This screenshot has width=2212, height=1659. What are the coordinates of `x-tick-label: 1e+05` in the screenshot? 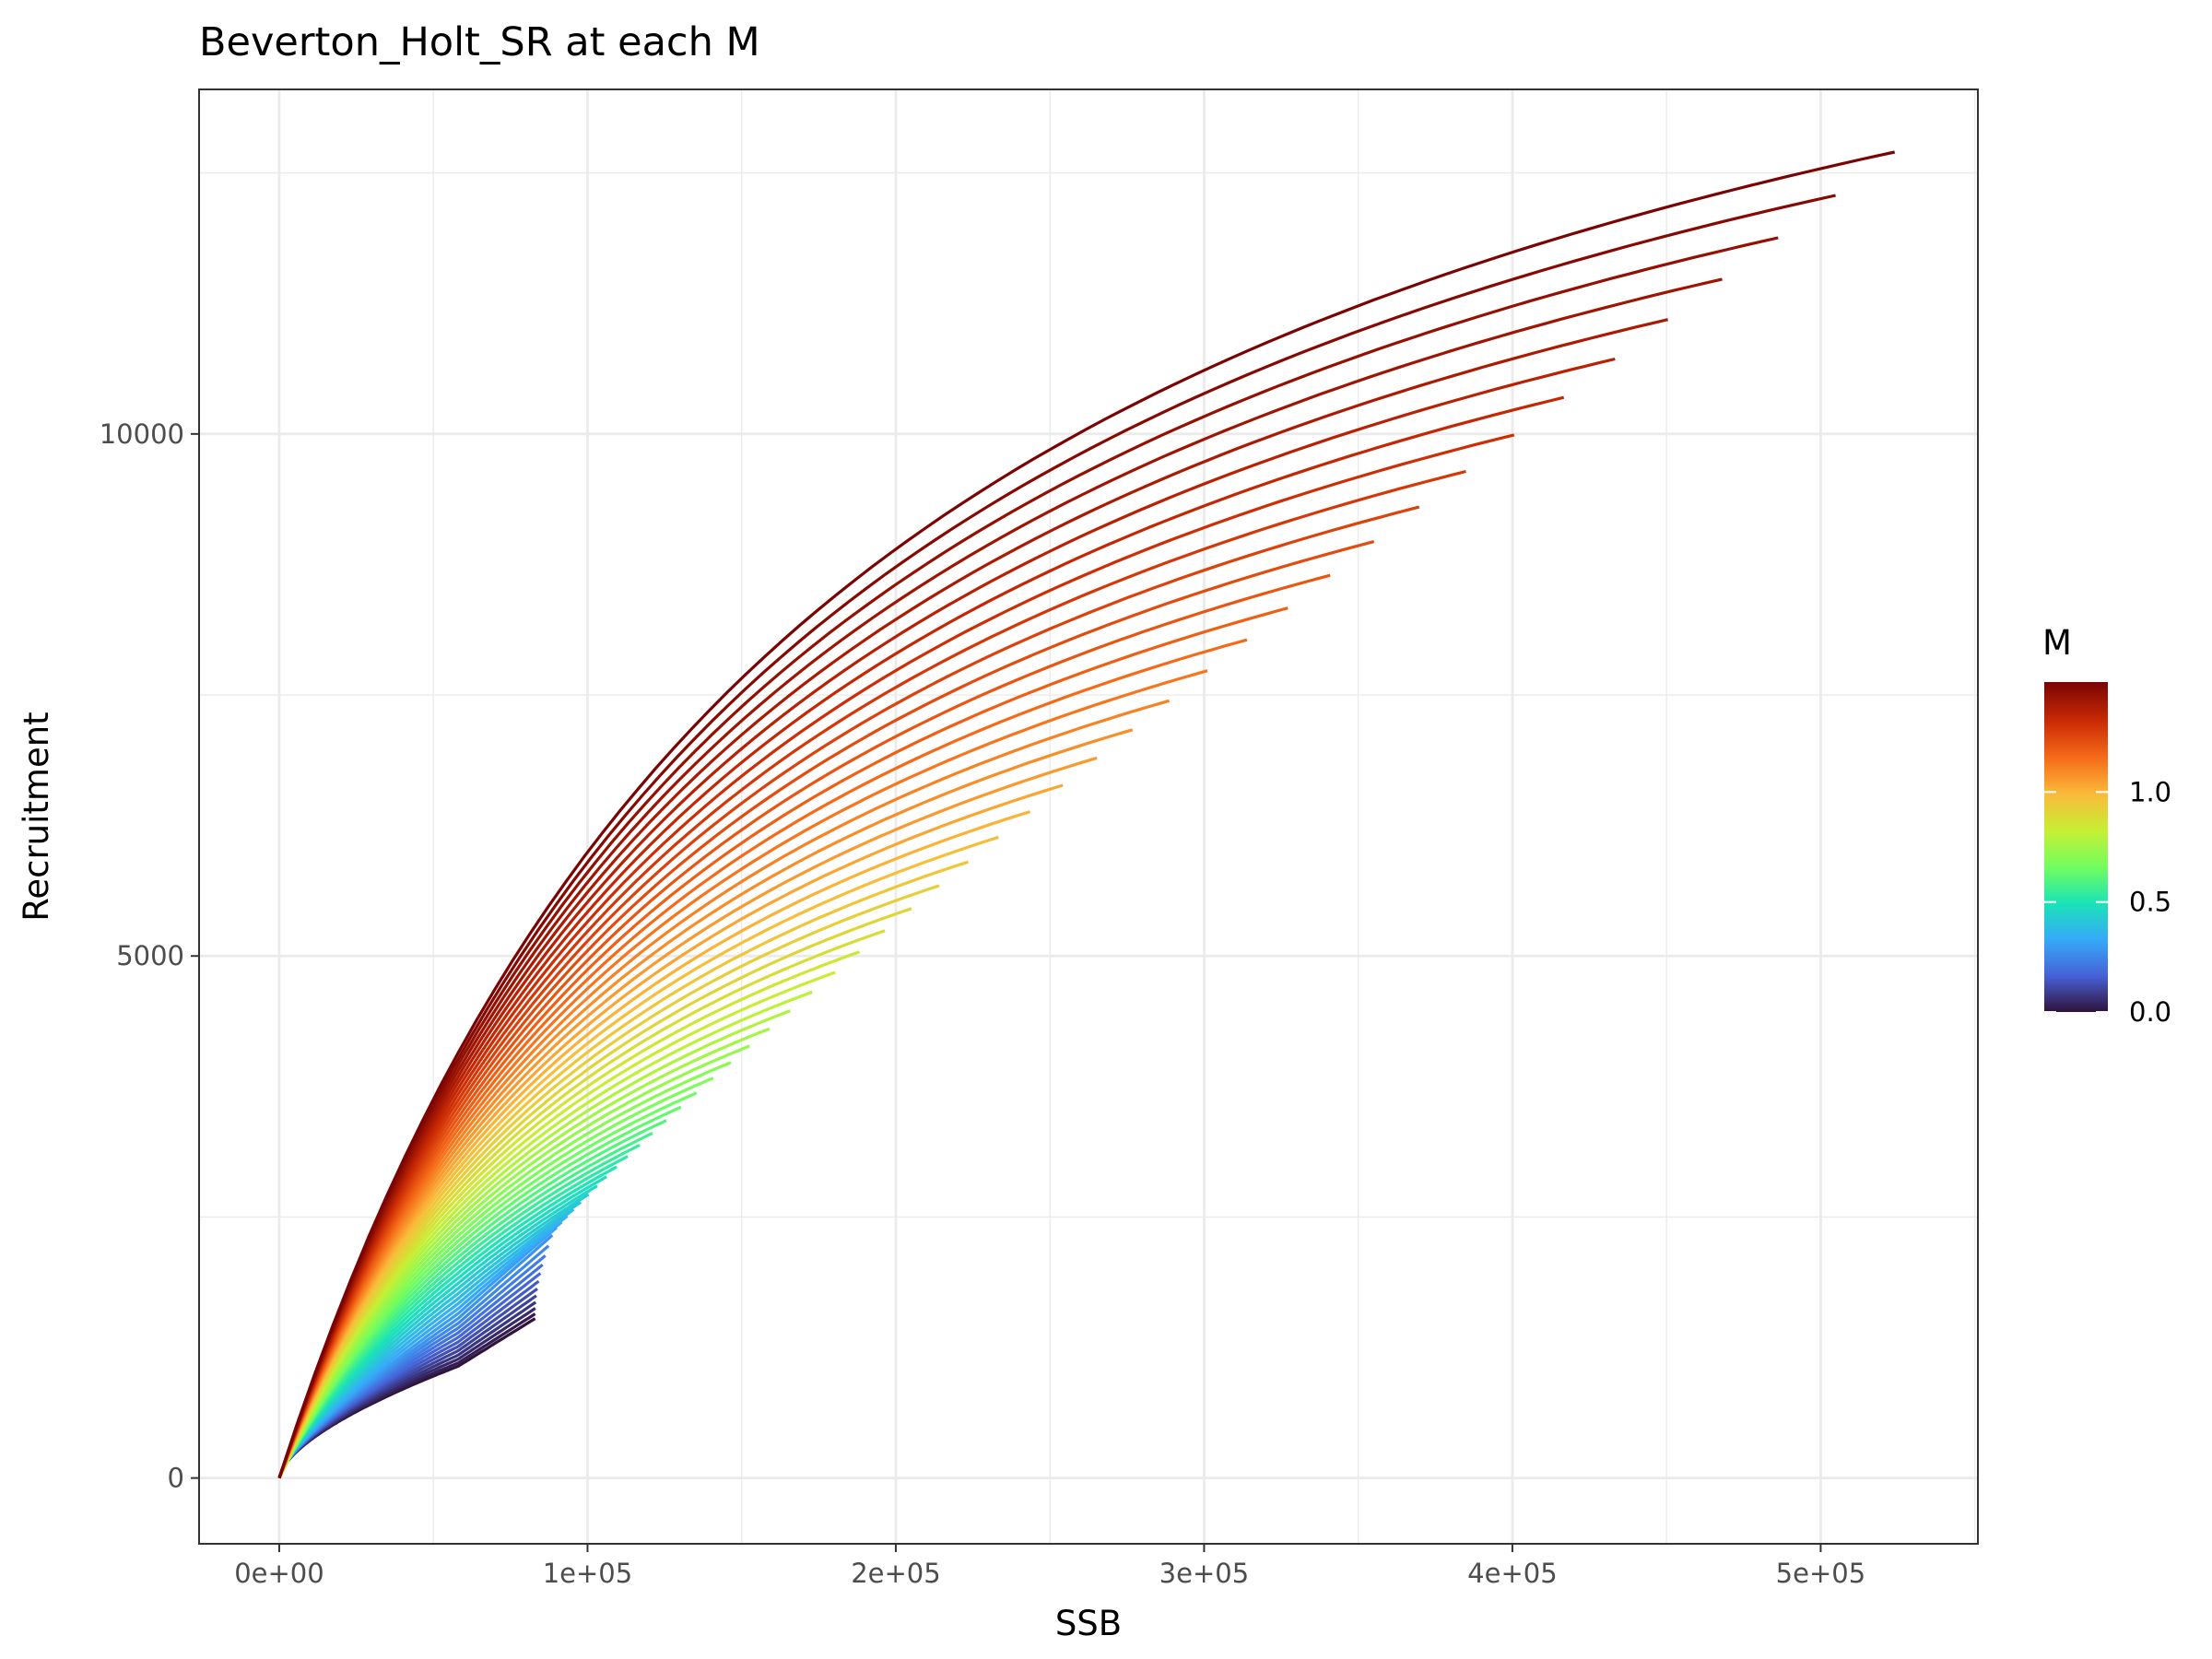 It's located at (588, 1573).